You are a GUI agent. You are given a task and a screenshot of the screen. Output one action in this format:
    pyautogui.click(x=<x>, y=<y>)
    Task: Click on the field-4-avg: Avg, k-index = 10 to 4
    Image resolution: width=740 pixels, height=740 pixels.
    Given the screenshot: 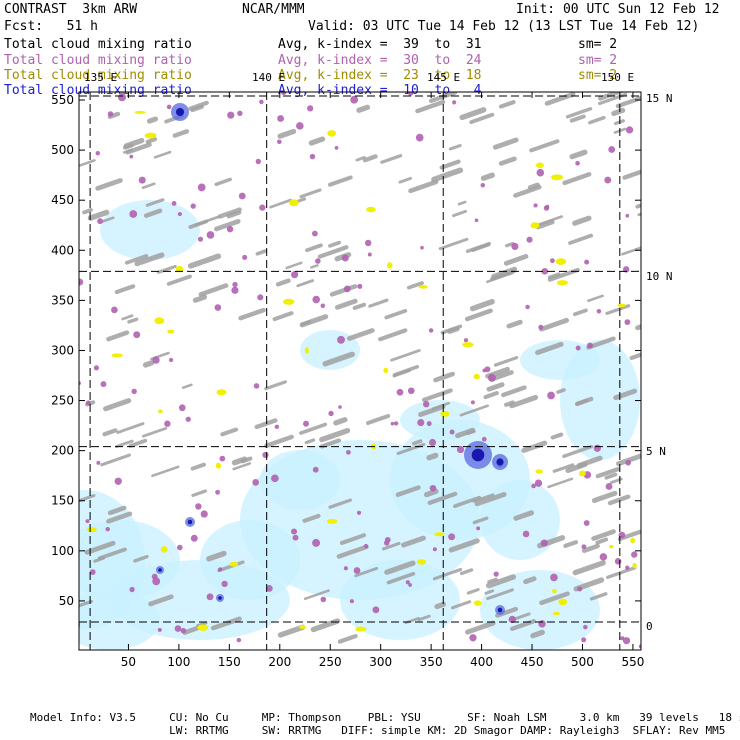 What is the action you would take?
    pyautogui.click(x=380, y=90)
    